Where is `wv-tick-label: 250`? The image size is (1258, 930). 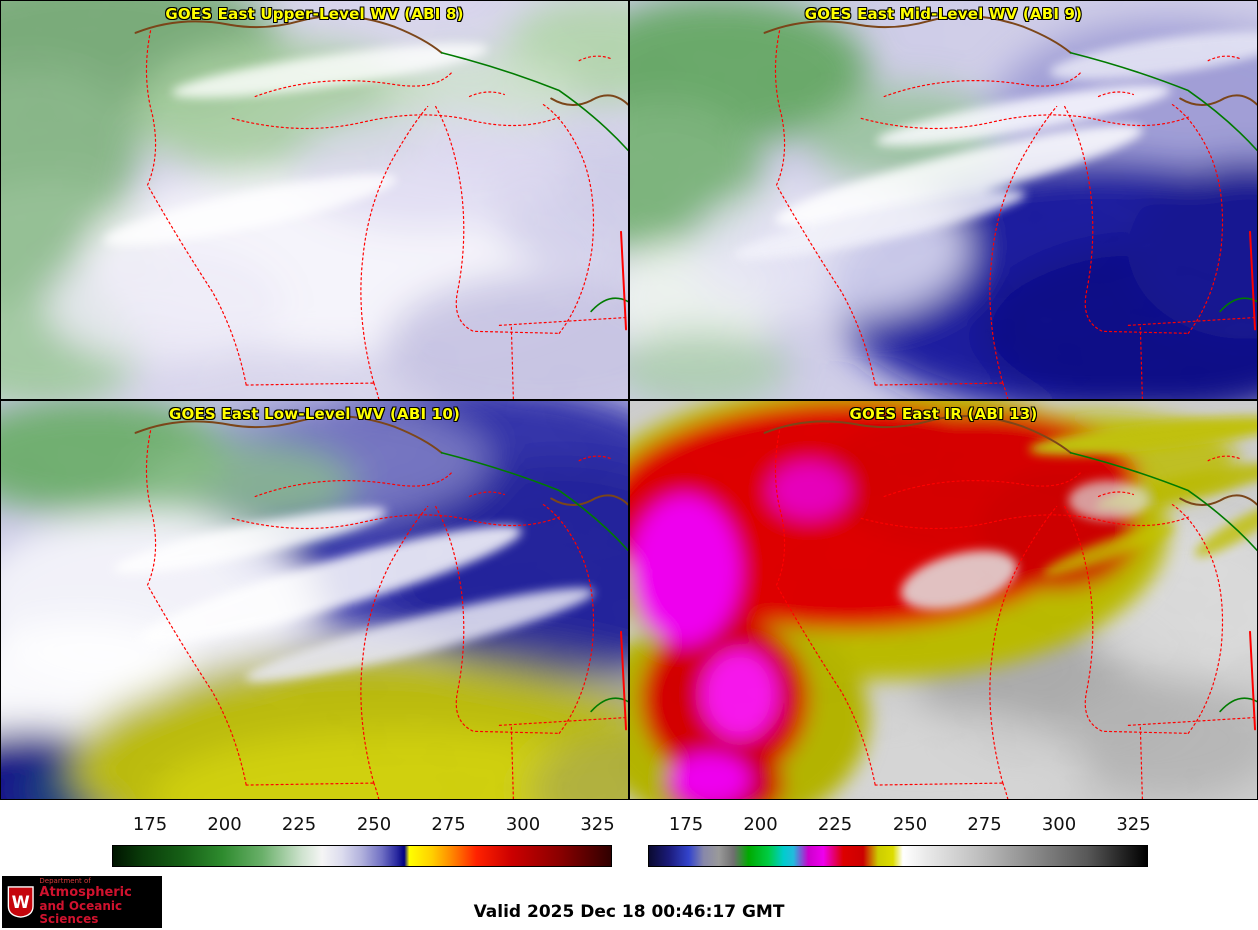 wv-tick-label: 250 is located at coordinates (374, 824).